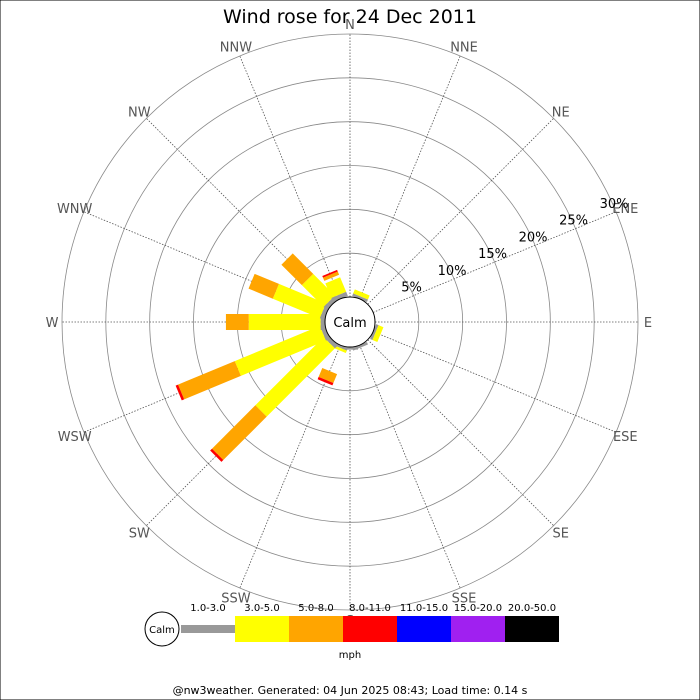 The image size is (700, 700). Describe the element at coordinates (52, 323) in the screenshot. I see `direction-label-w: W` at that location.